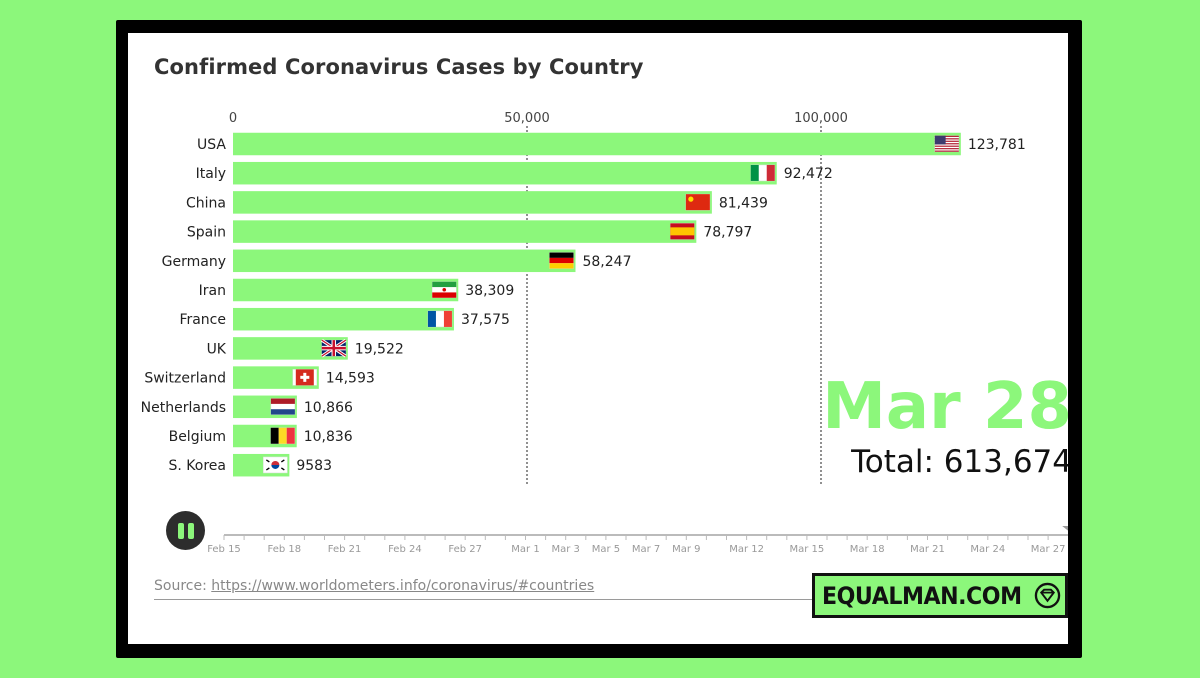 This screenshot has height=678, width=1200. What do you see at coordinates (328, 408) in the screenshot?
I see `value-label: 10,866` at bounding box center [328, 408].